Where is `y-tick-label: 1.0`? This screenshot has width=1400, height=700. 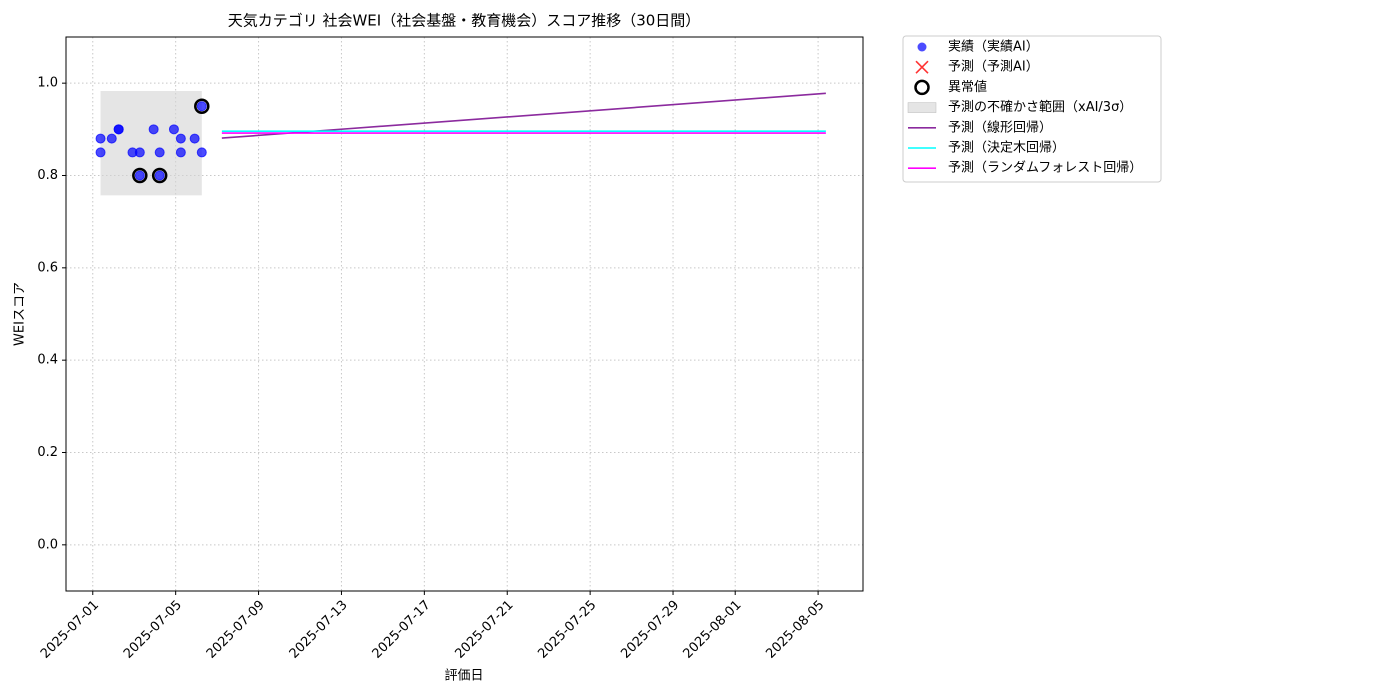 y-tick-label: 1.0 is located at coordinates (47, 83).